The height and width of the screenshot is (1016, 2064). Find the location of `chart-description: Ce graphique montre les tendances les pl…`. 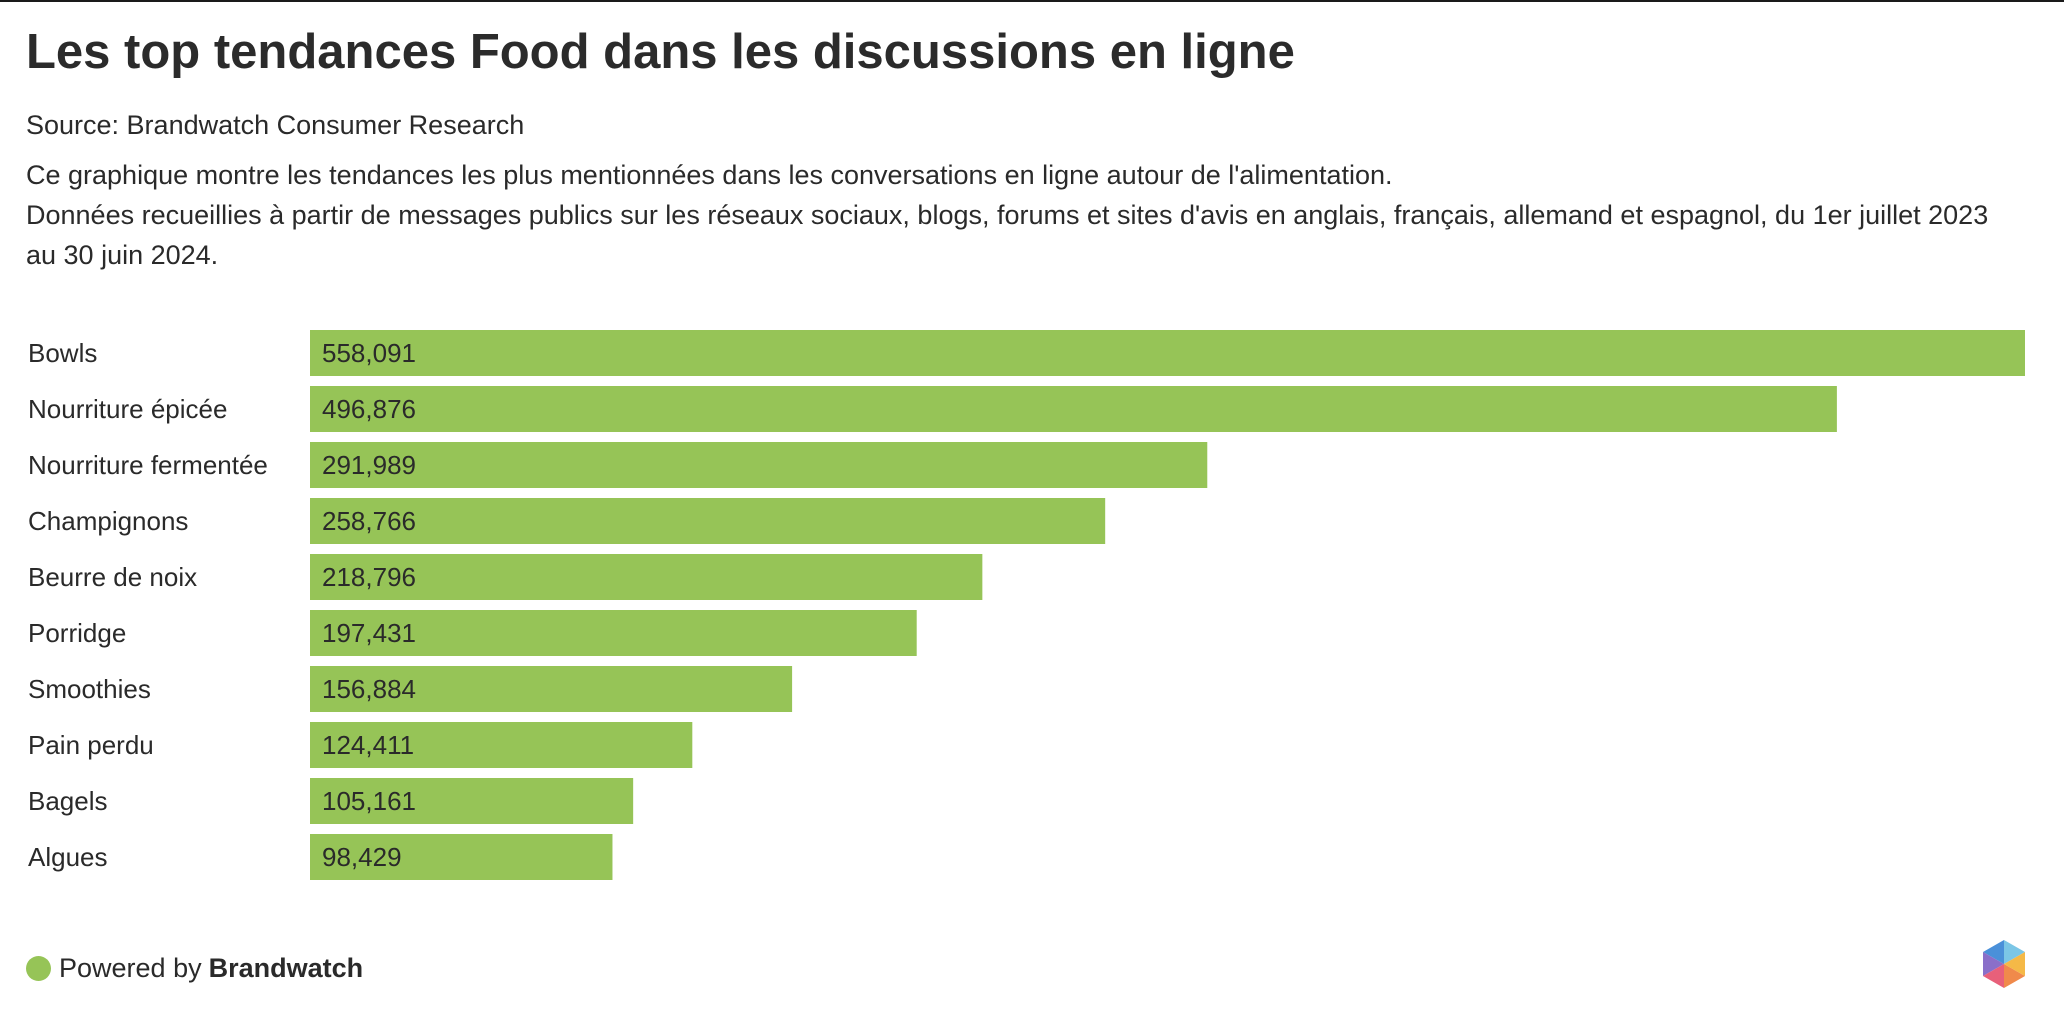

chart-description: Ce graphique montre les tendances les pl… is located at coordinates (1021, 215).